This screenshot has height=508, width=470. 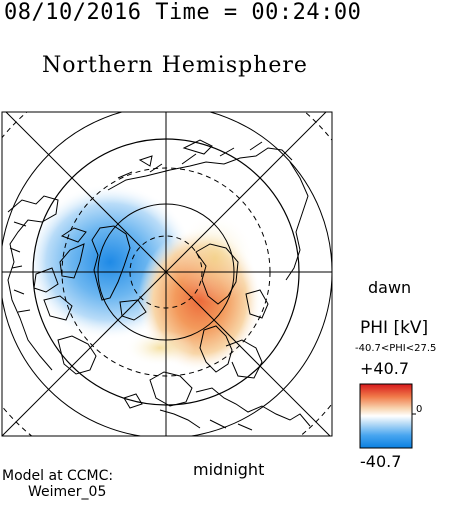 I want to click on model-credit-line2: Weimer_05, so click(x=67, y=492).